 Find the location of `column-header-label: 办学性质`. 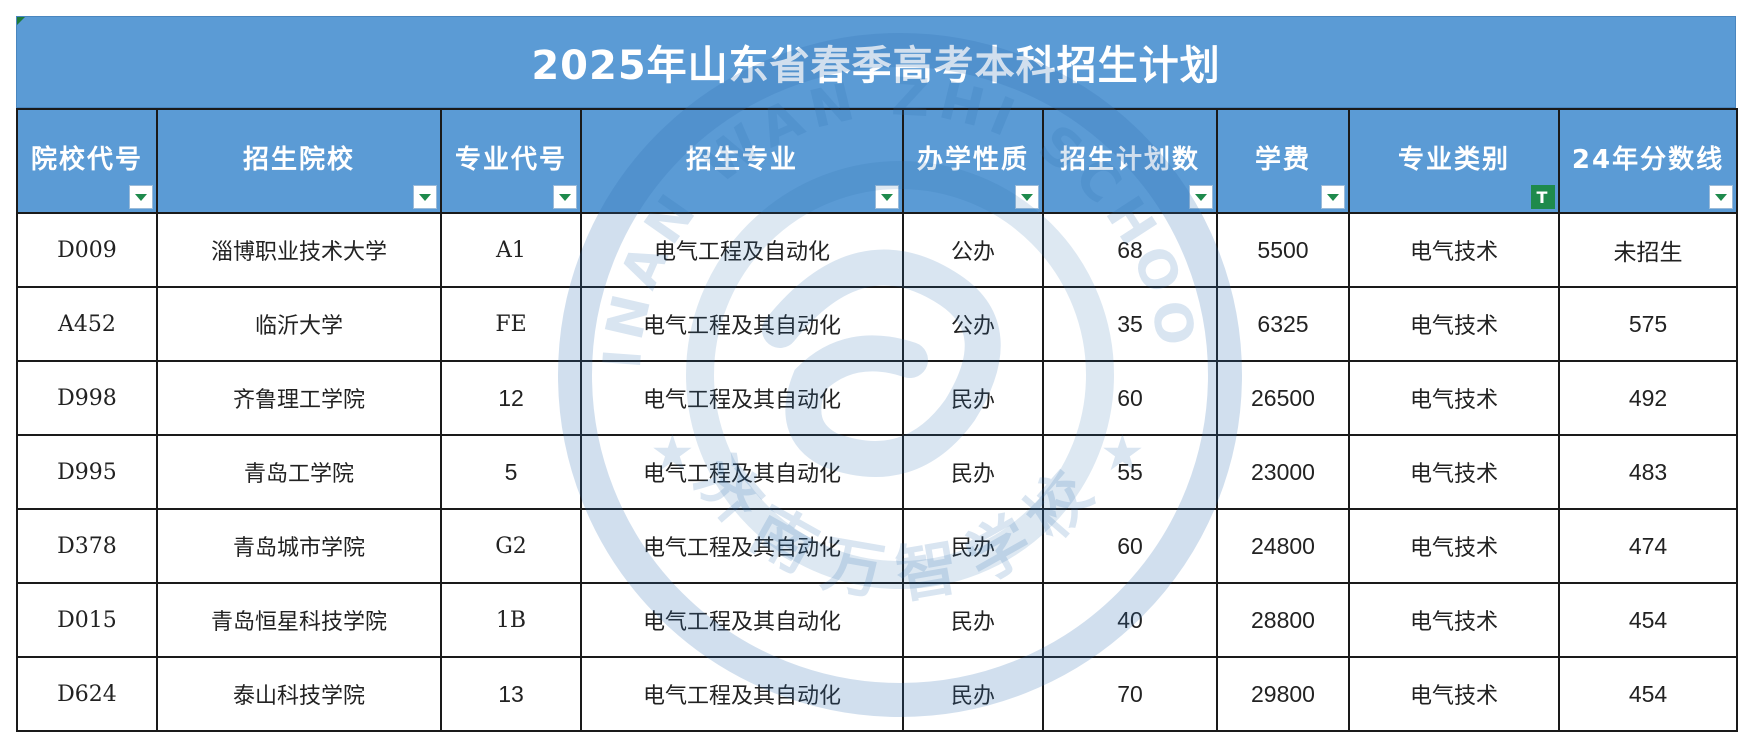

column-header-label: 办学性质 is located at coordinates (972, 159).